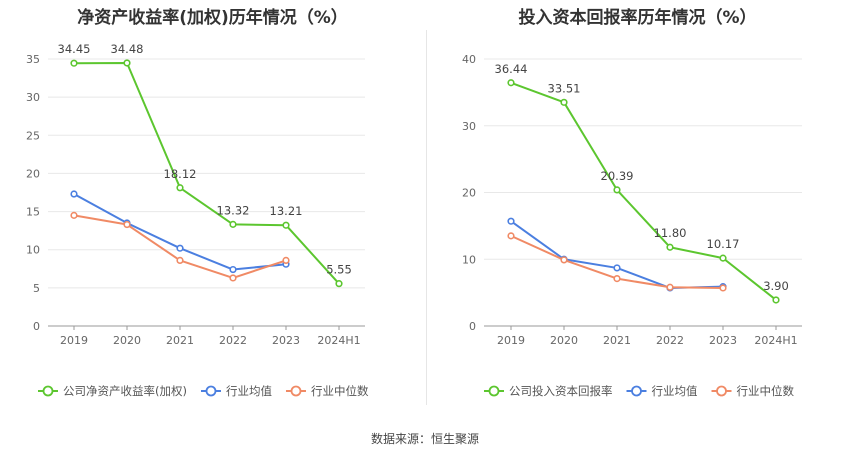 The width and height of the screenshot is (850, 459). Describe the element at coordinates (670, 233) in the screenshot. I see `data-label: 11.80` at that location.